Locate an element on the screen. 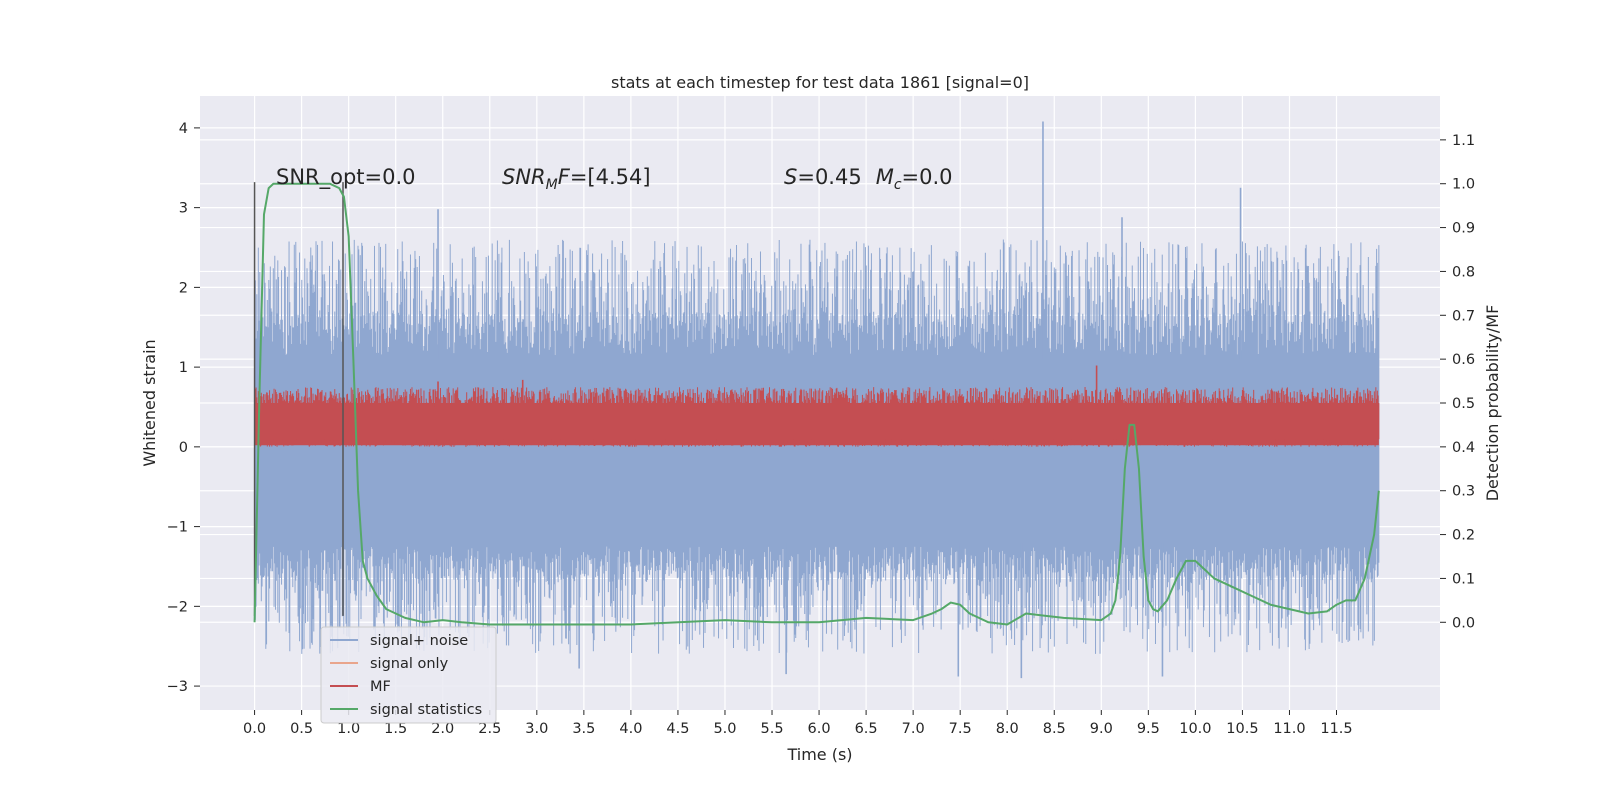 The image size is (1600, 800). x-tick-label-14: 7.0 is located at coordinates (913, 729).